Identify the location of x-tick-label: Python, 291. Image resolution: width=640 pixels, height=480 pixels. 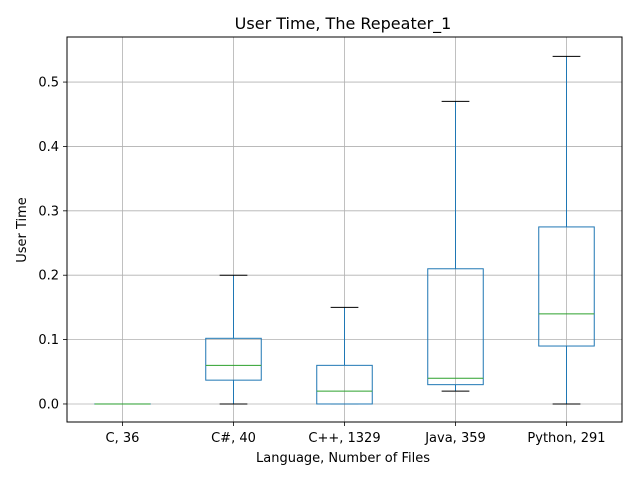
(566, 438).